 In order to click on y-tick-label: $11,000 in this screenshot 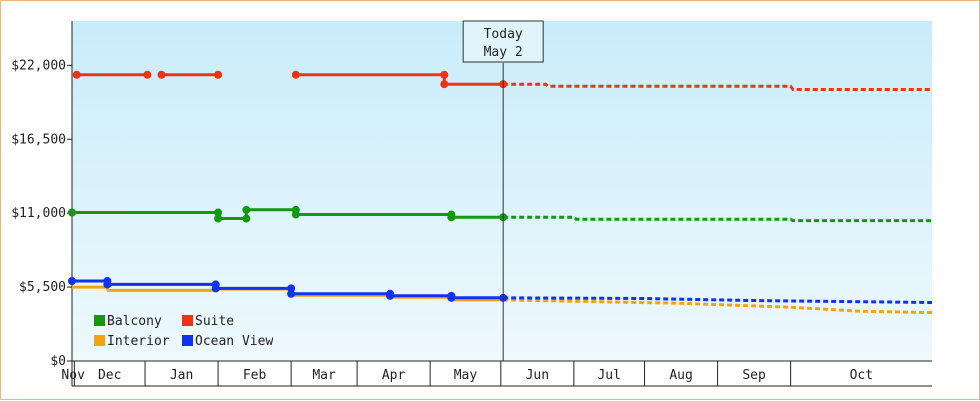, I will do `click(38, 213)`.